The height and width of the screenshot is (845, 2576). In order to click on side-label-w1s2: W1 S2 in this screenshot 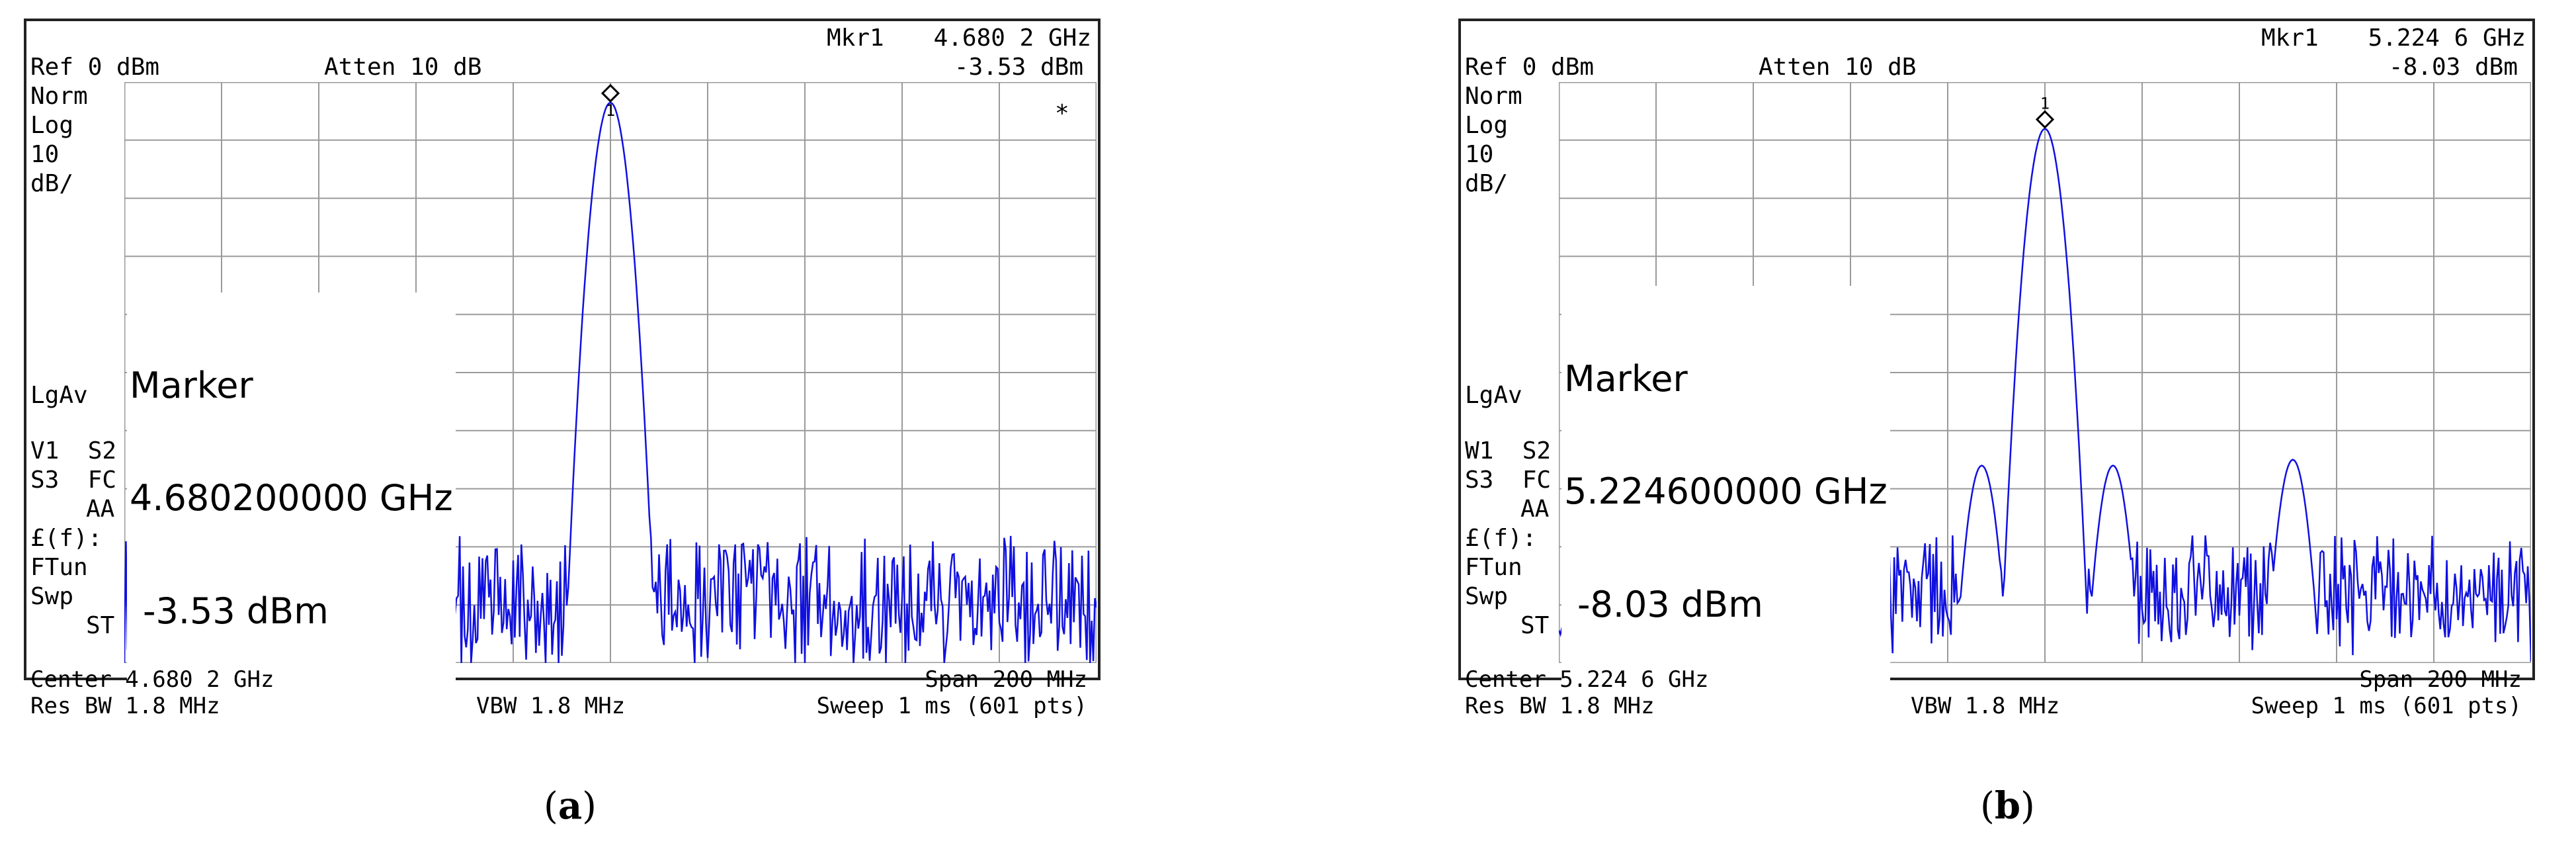, I will do `click(1508, 451)`.